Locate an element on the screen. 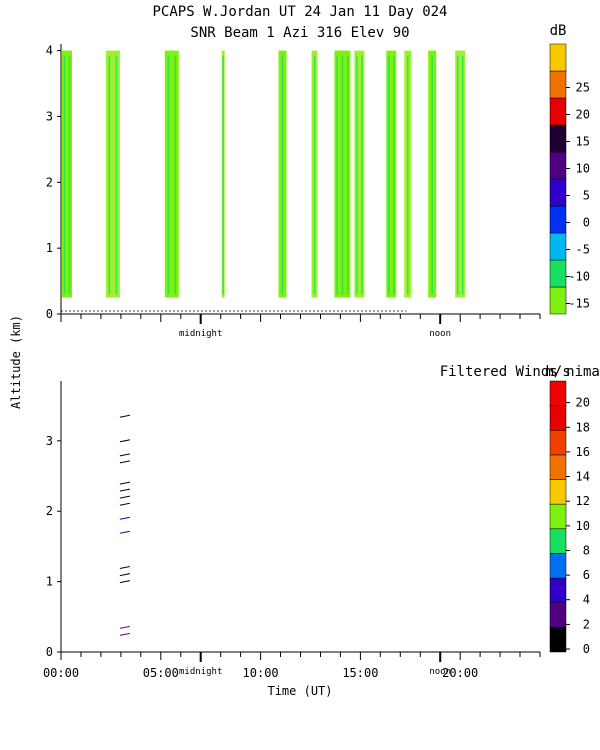 Image resolution: width=600 pixels, height=750 pixels. winds-x-tick-label: 20:00 is located at coordinates (460, 673).